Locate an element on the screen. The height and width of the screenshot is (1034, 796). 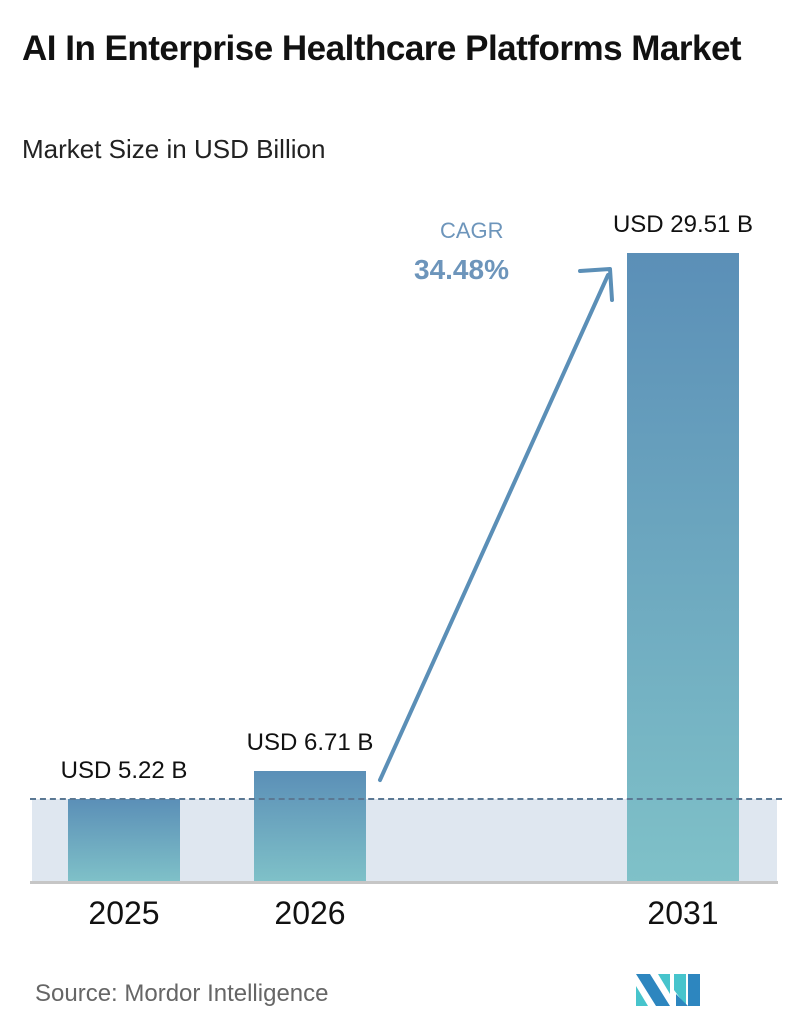
bar-2026 is located at coordinates (310, 826).